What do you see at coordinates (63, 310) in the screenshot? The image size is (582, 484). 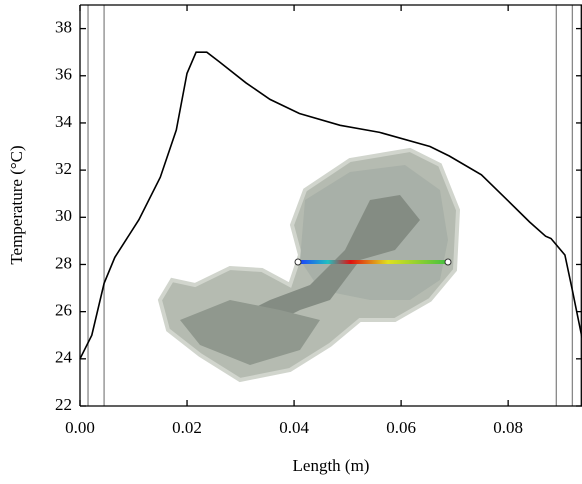 I see `y-tick-label: 26` at bounding box center [63, 310].